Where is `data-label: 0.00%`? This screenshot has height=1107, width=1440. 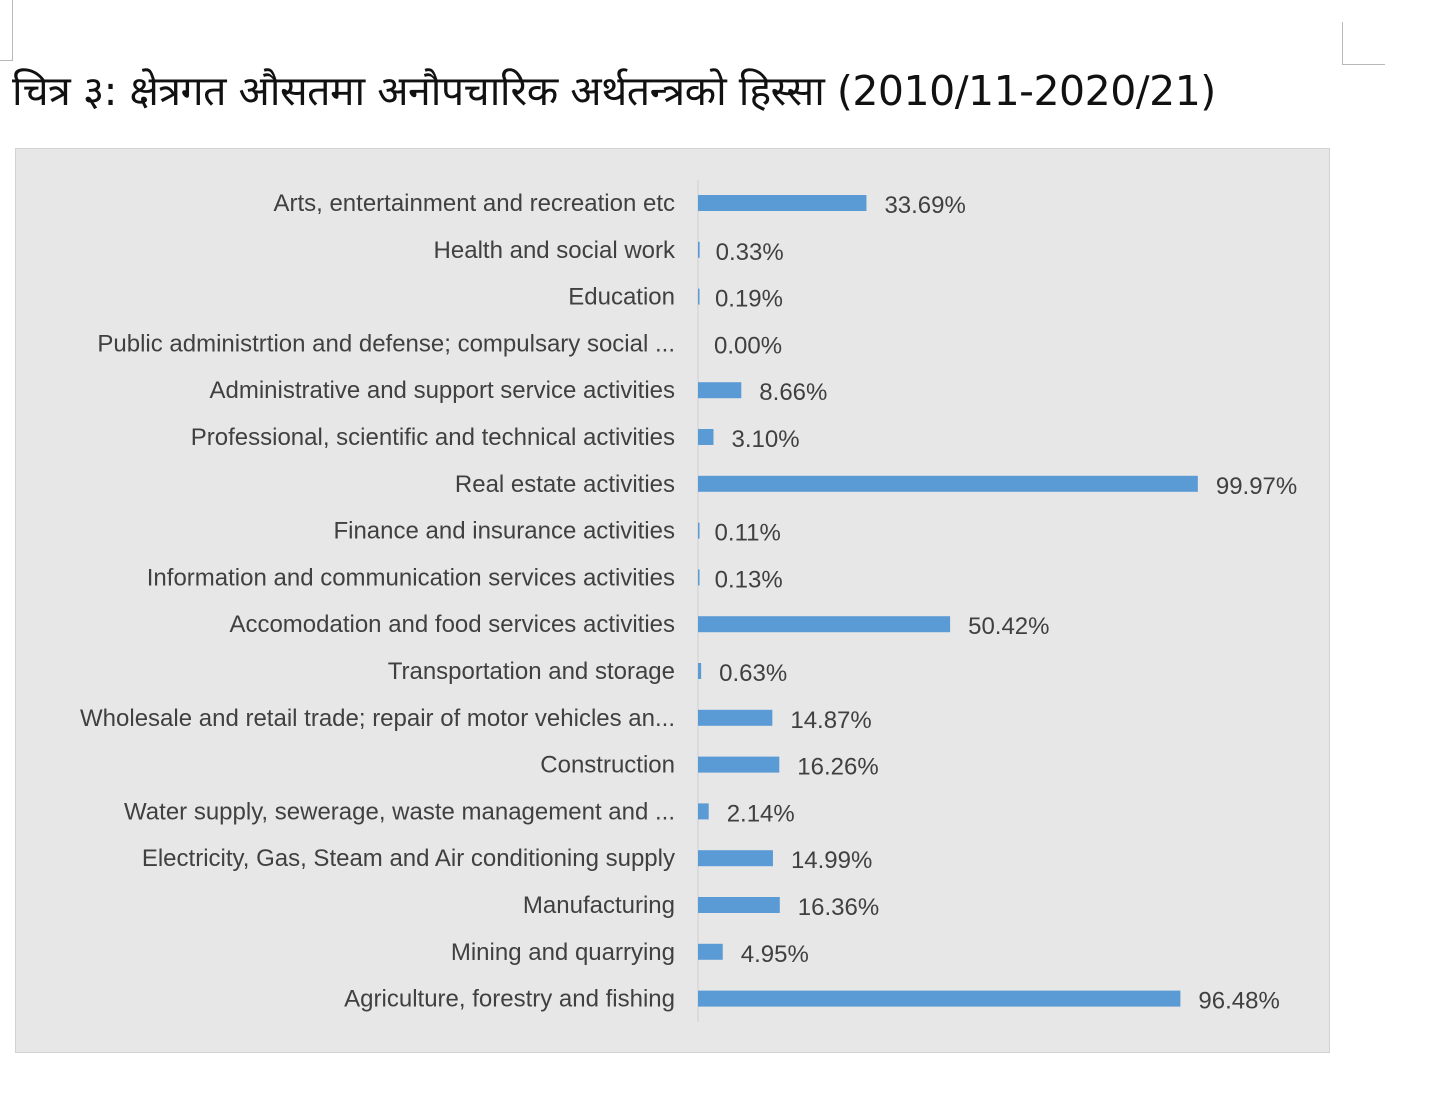 data-label: 0.00% is located at coordinates (748, 345).